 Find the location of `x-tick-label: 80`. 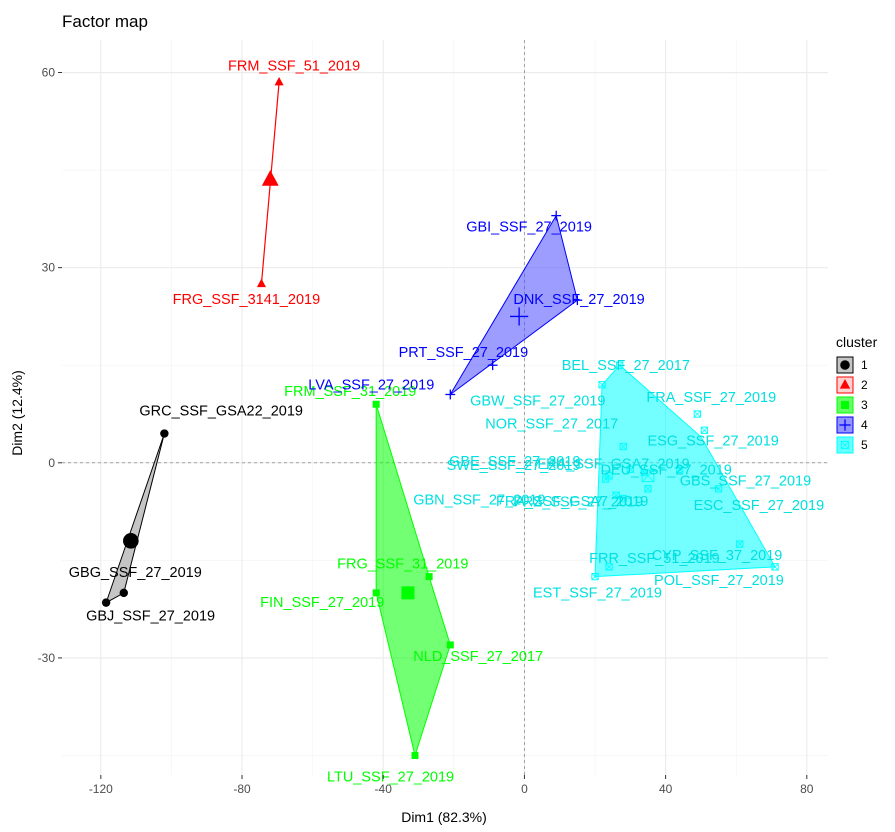

x-tick-label: 80 is located at coordinates (807, 789).